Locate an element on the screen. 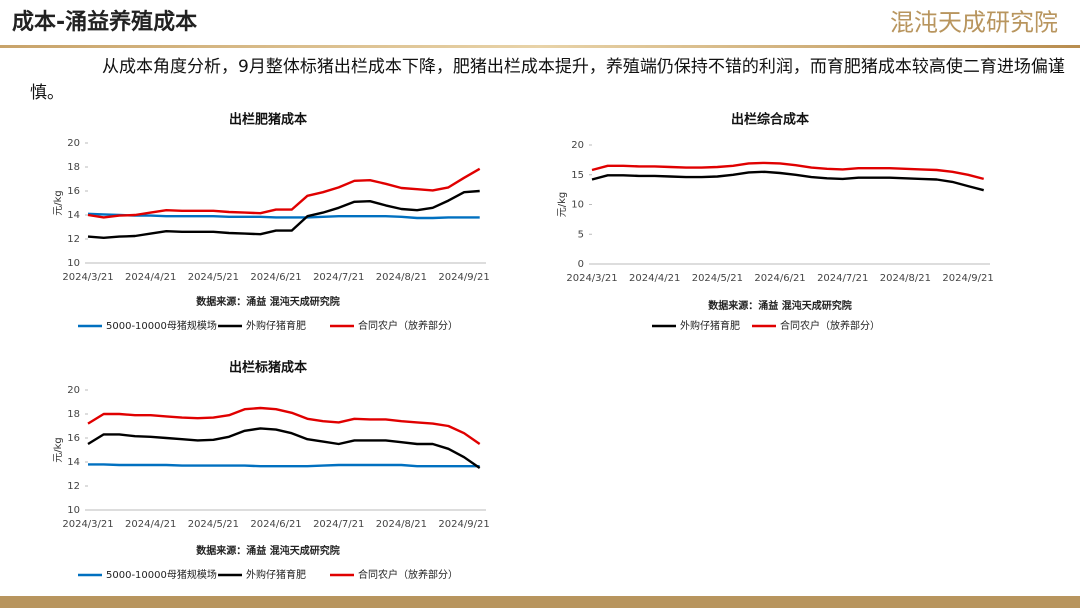 This screenshot has height=608, width=1080. chart-title: 出栏标猪成本 is located at coordinates (268, 368).